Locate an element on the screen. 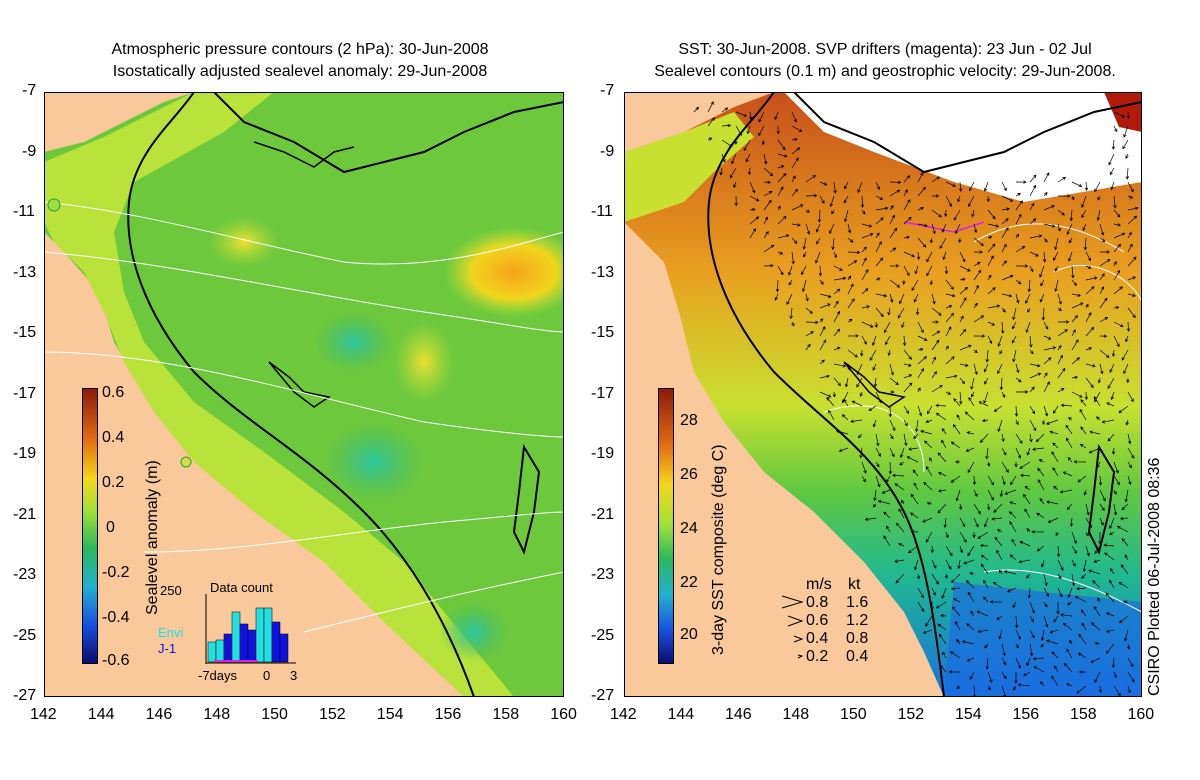  axis-tick-label: -25 is located at coordinates (25, 635).